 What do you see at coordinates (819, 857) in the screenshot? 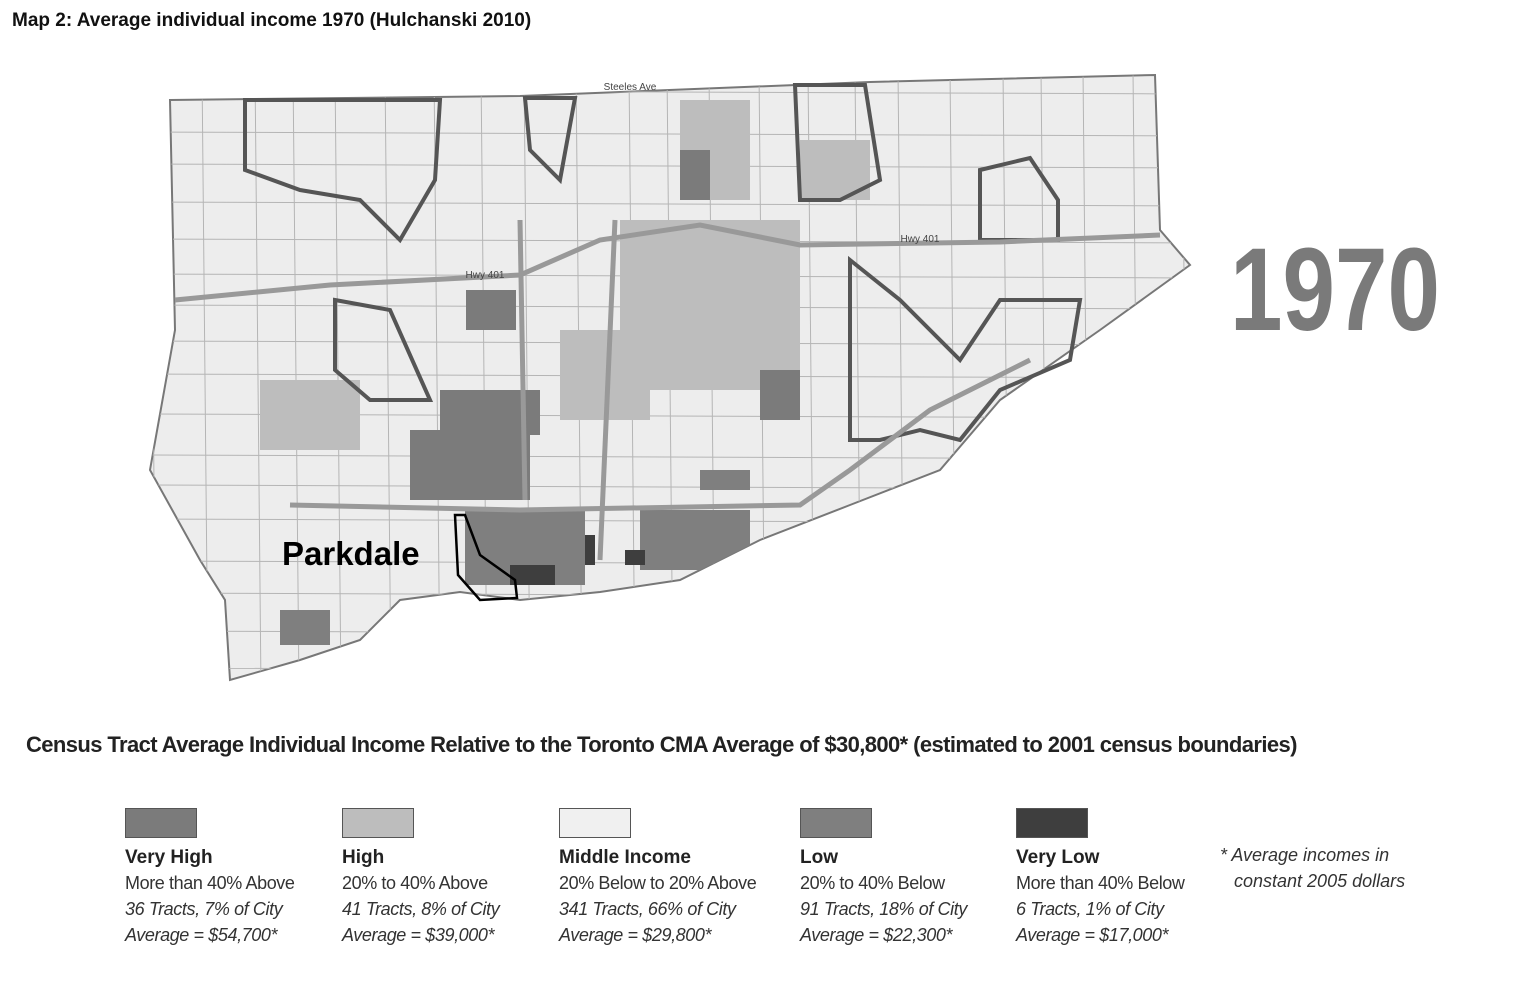
I see `legend-name: Low` at bounding box center [819, 857].